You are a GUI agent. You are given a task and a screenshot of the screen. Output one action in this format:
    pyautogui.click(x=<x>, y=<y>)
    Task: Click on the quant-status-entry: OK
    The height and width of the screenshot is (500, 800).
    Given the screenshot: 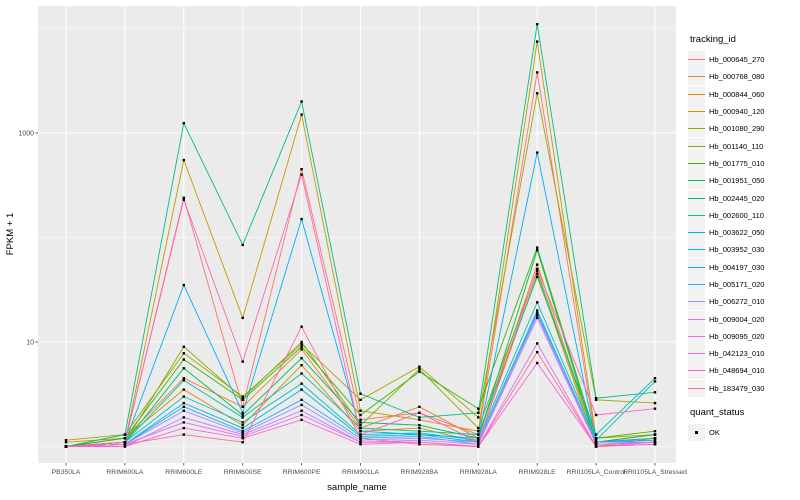 What is the action you would take?
    pyautogui.click(x=744, y=433)
    